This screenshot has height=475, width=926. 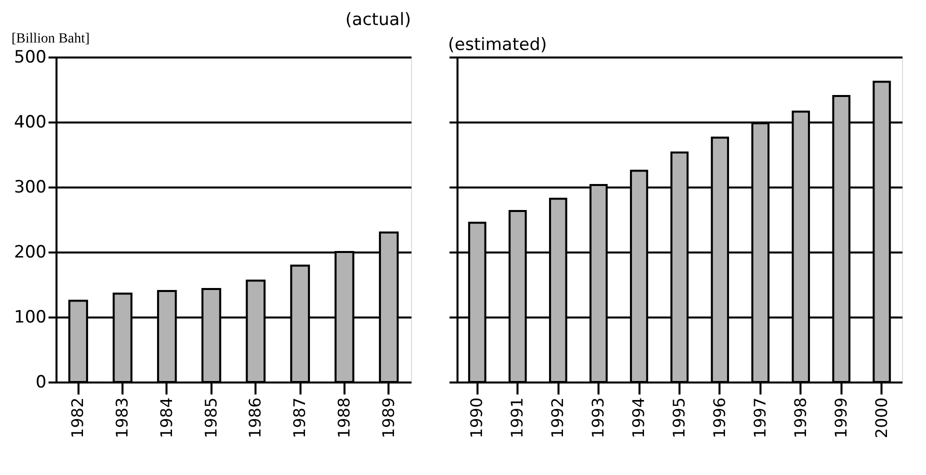 What do you see at coordinates (30, 318) in the screenshot?
I see `y-tick-label: 100` at bounding box center [30, 318].